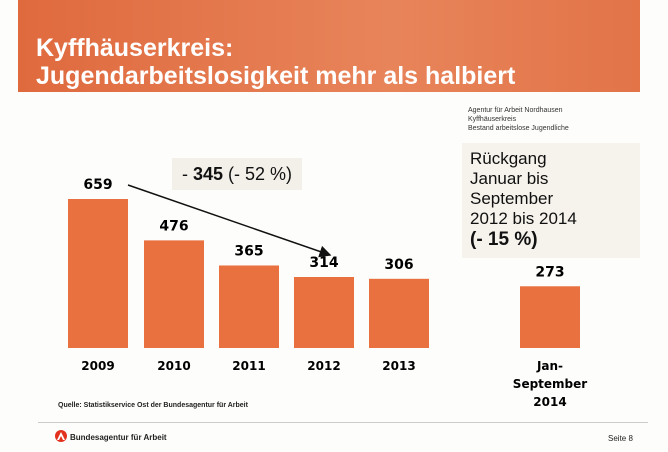 The height and width of the screenshot is (452, 668). I want to click on category-label: September, so click(550, 384).